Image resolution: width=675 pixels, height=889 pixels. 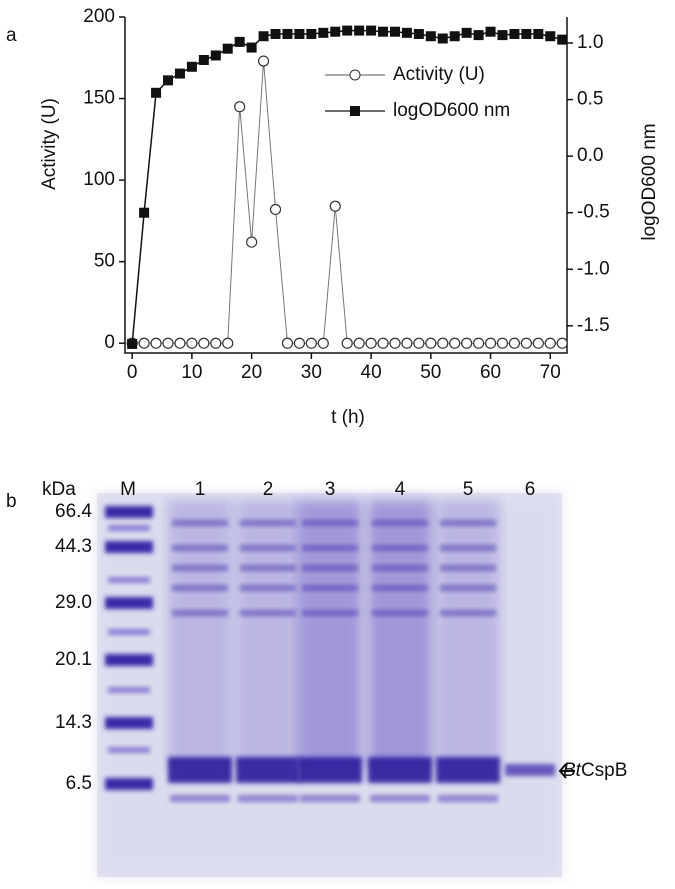 I want to click on x-tick-label: 50, so click(x=430, y=372).